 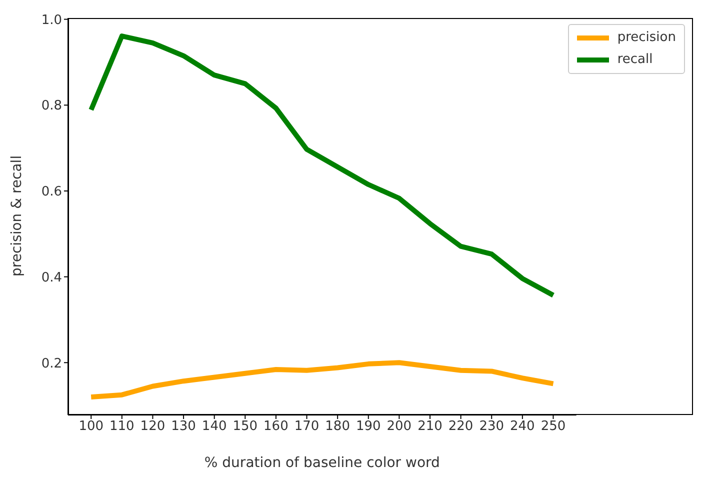 I want to click on x-tick-label: 140, so click(x=214, y=426).